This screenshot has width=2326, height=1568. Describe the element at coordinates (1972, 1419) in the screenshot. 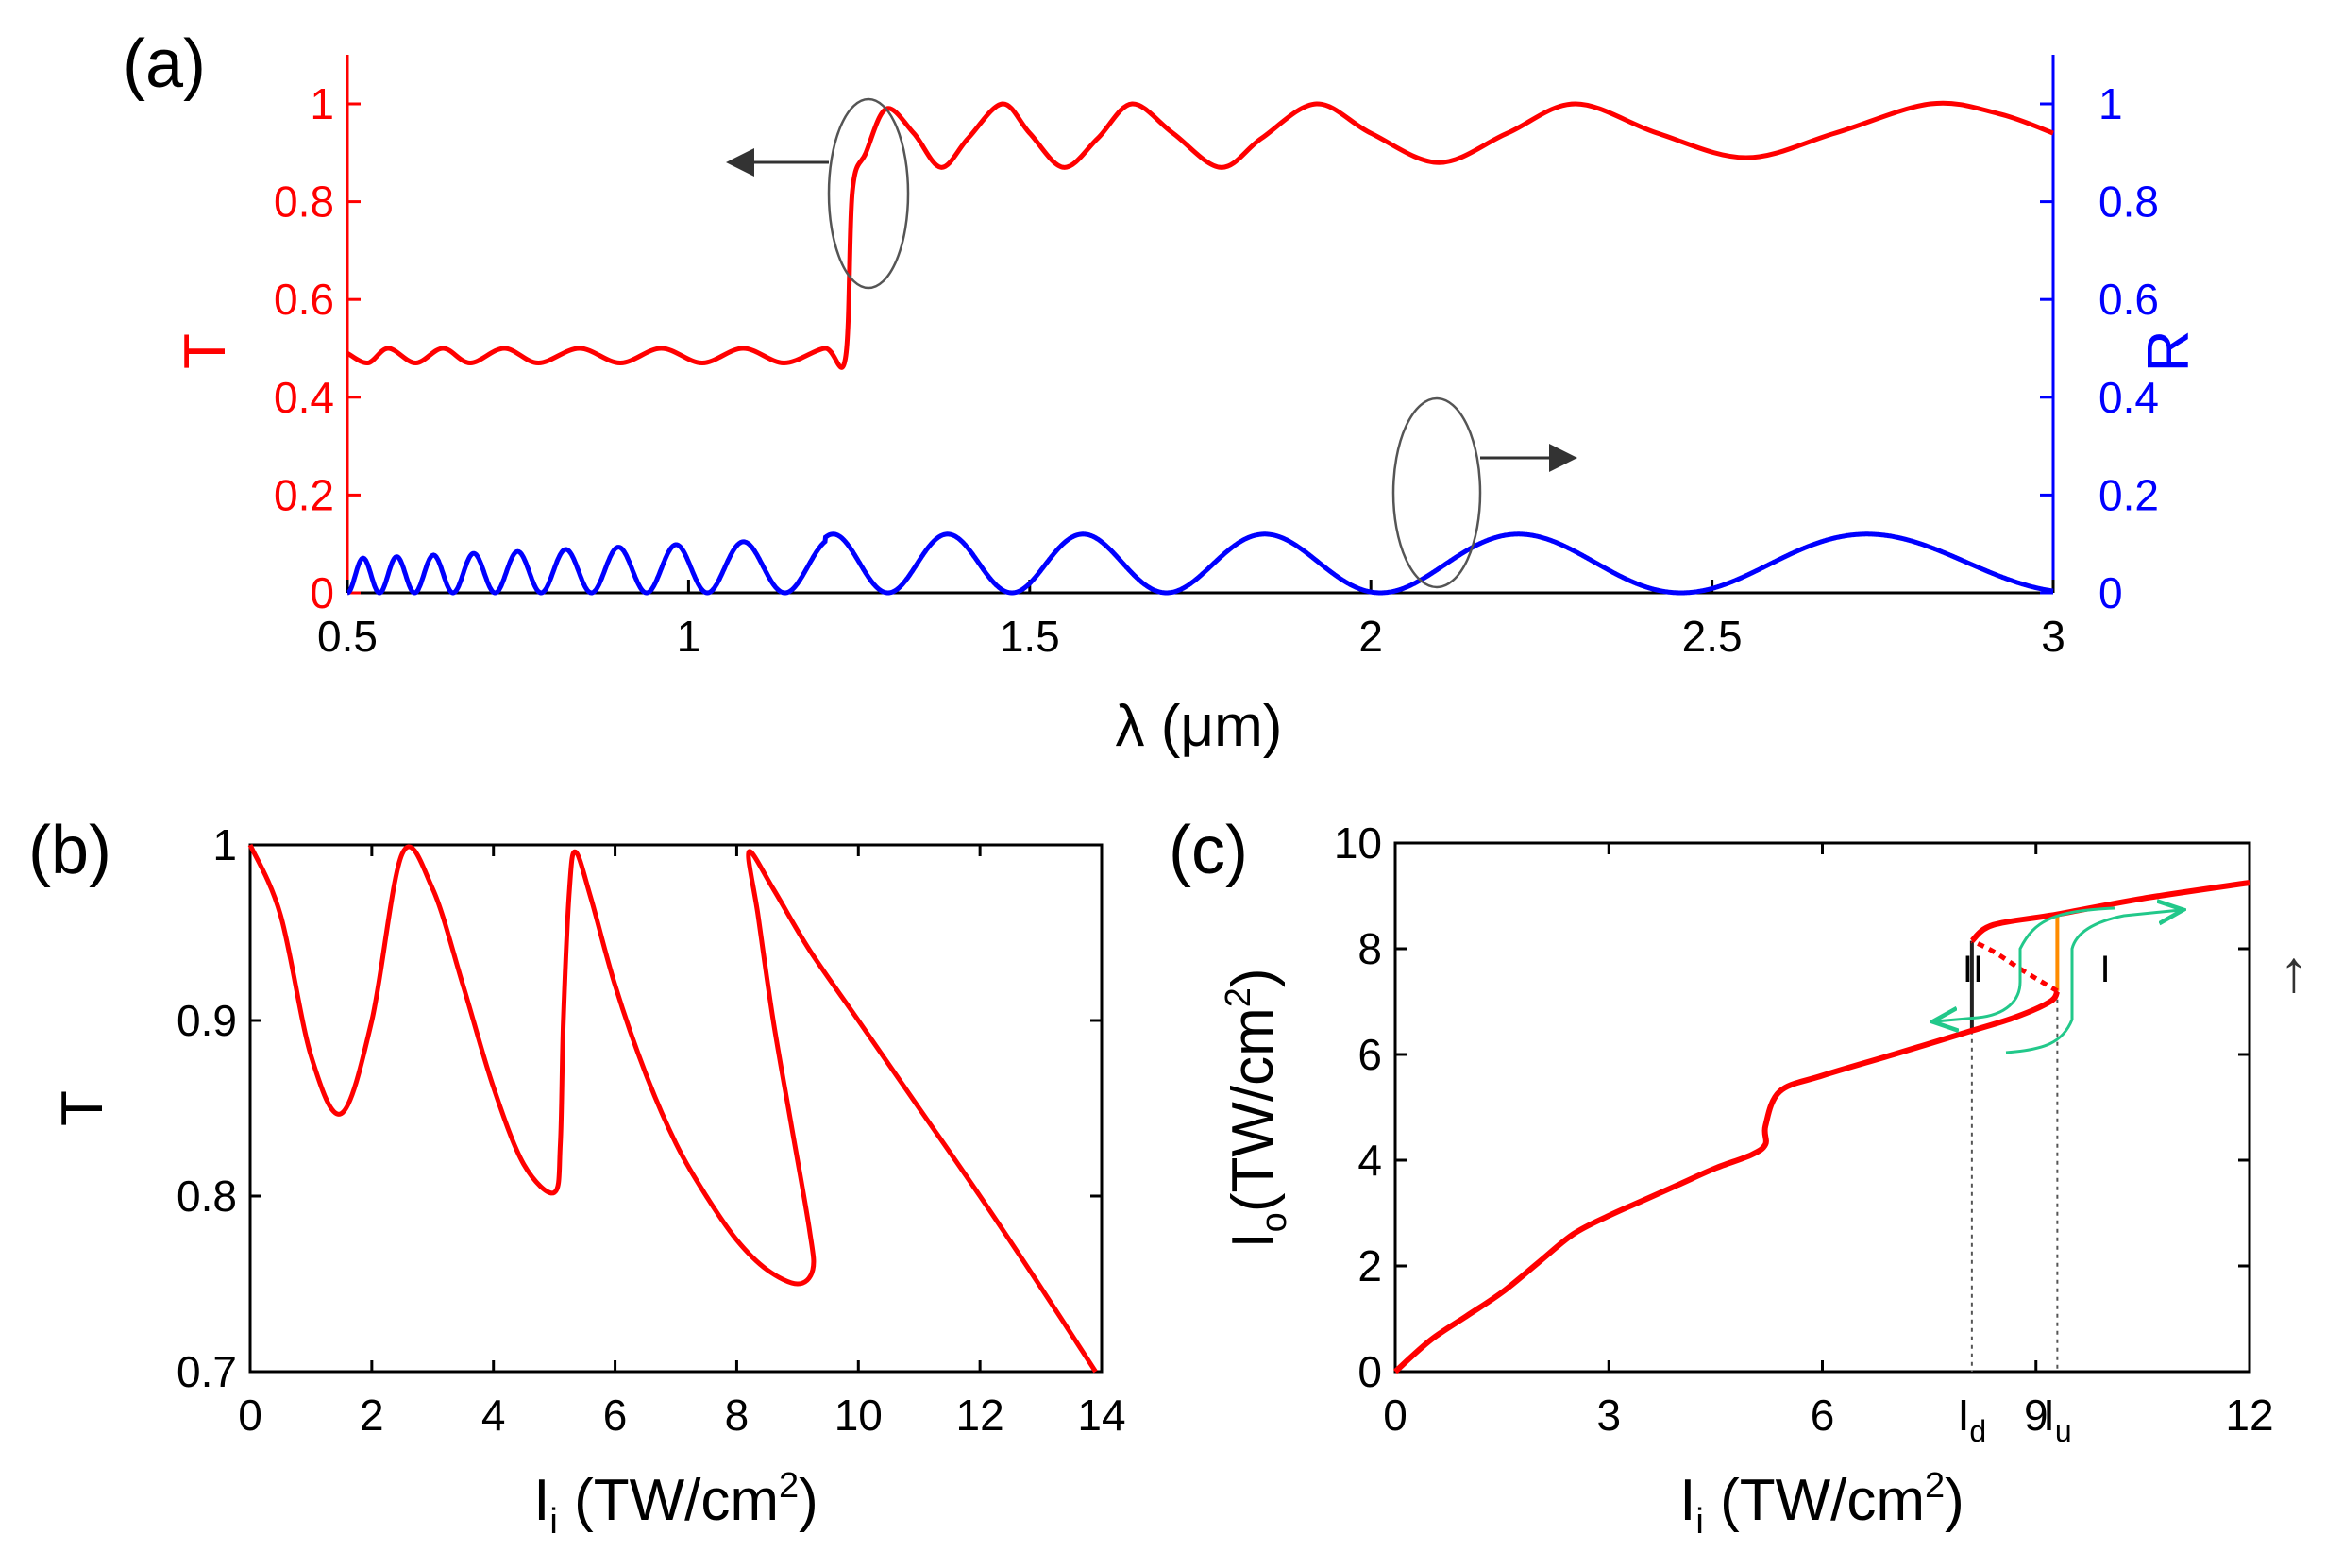

I see `c-x-extra-tick-label: Id` at that location.